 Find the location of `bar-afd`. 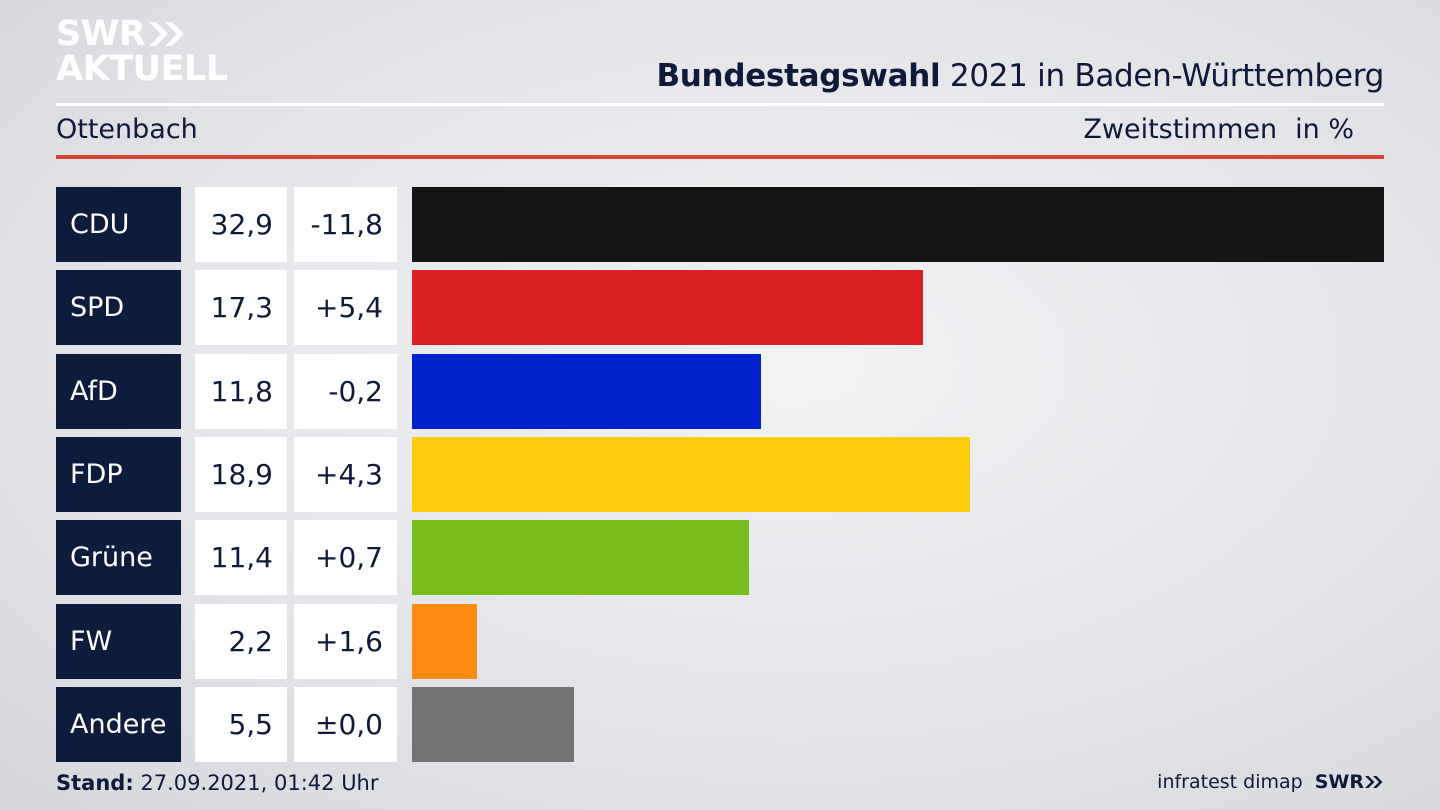

bar-afd is located at coordinates (586, 391).